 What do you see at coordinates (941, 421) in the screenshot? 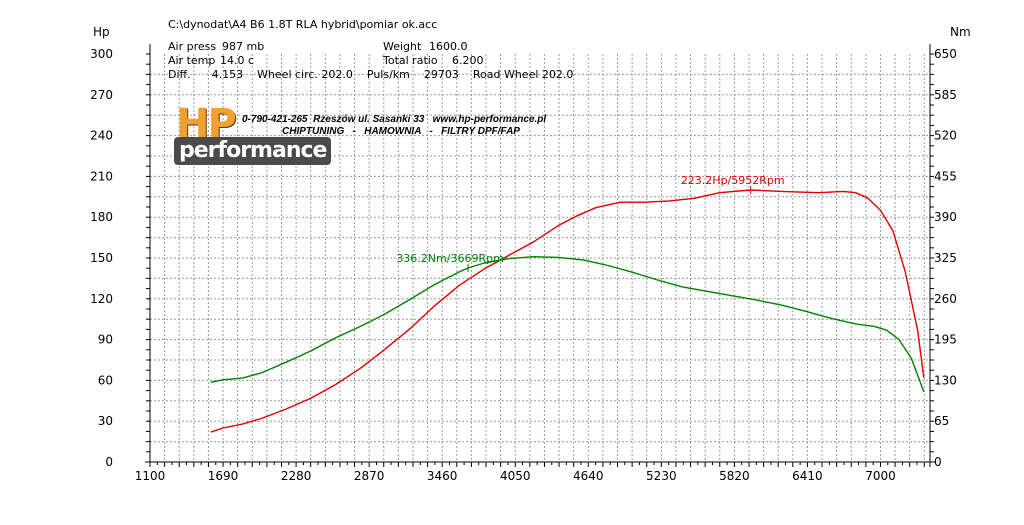
I see `y-right-tick-label: 65` at bounding box center [941, 421].